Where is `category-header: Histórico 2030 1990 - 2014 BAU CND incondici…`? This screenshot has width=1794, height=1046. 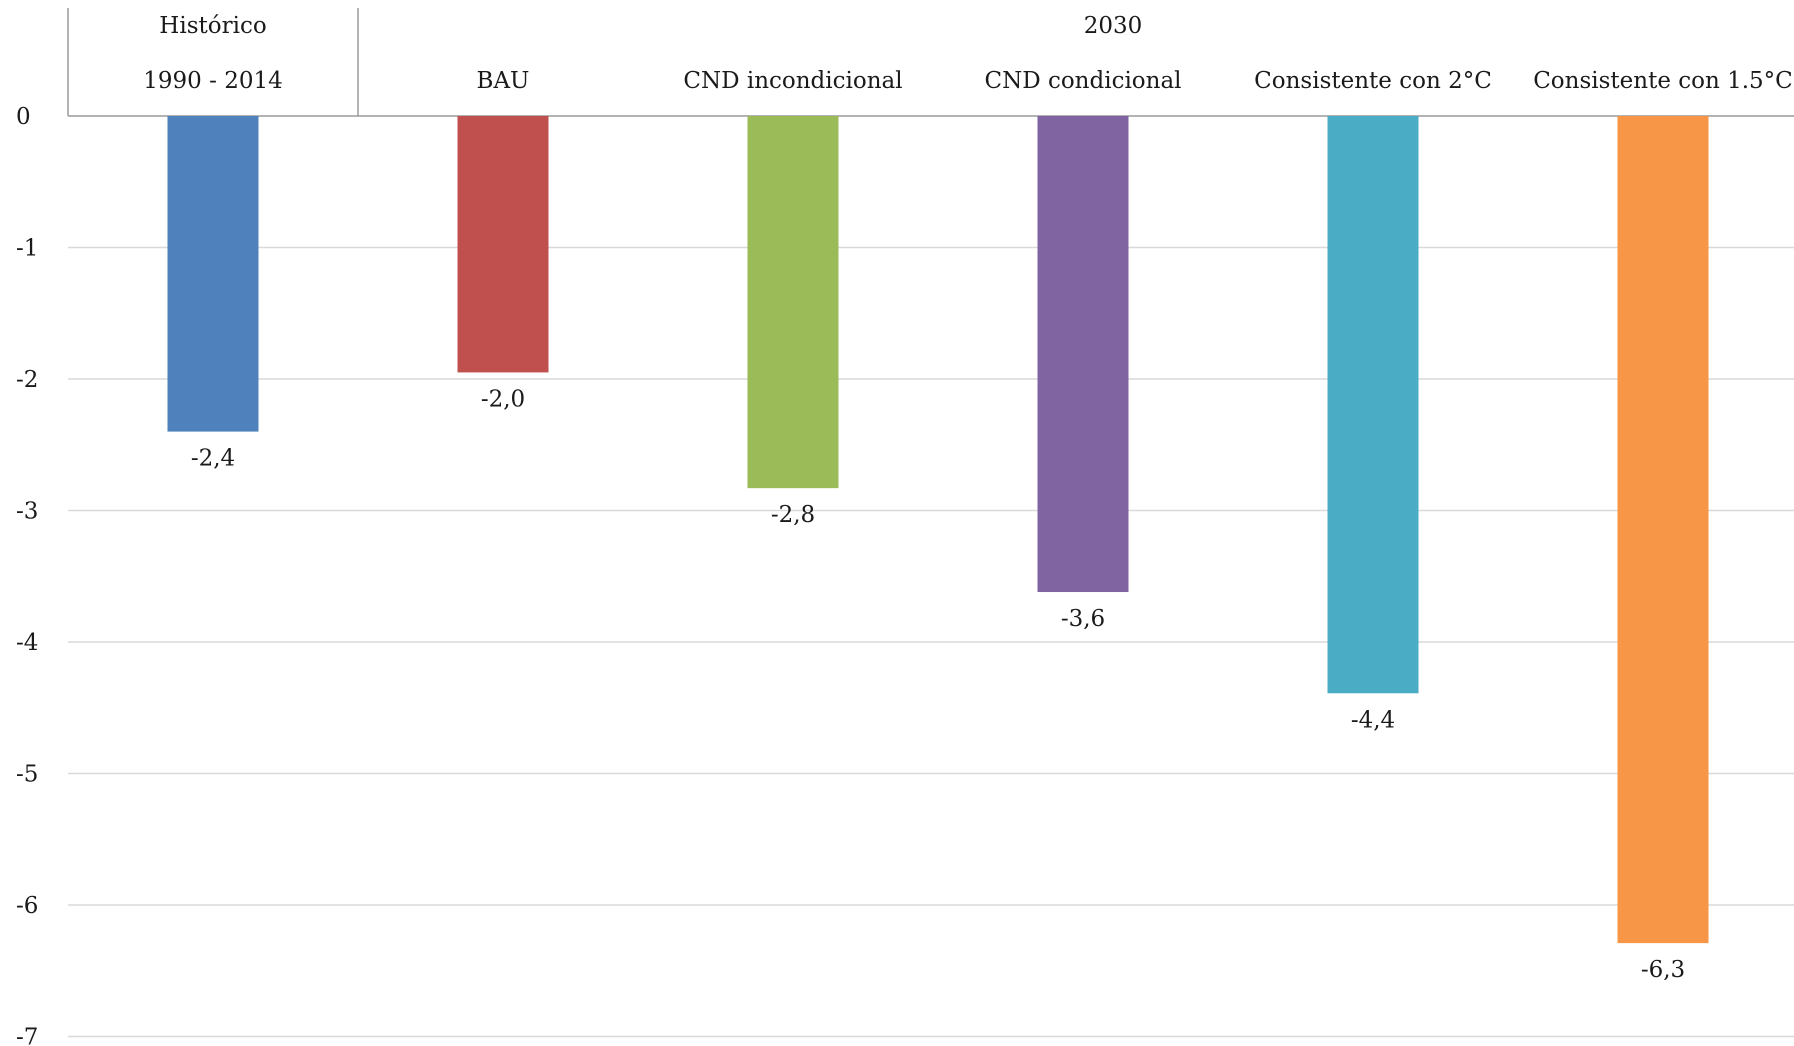
category-header: Histórico 2030 1990 - 2014 BAU CND incondici… is located at coordinates (930, 62).